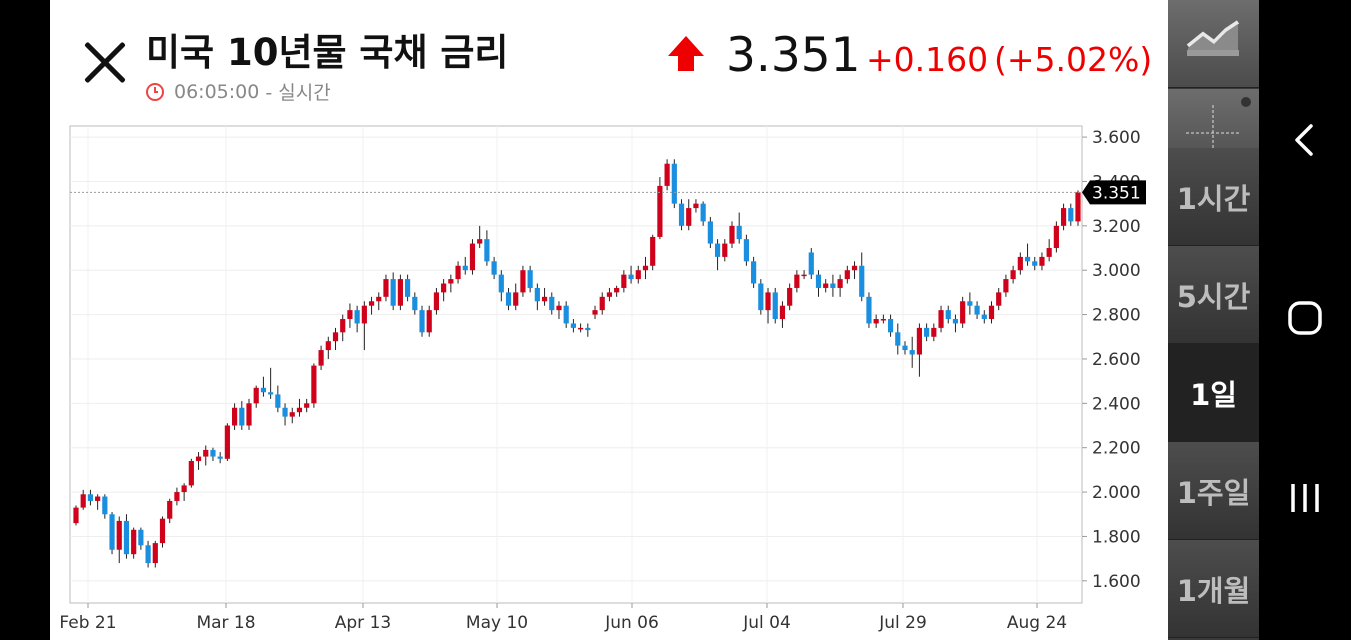 The height and width of the screenshot is (640, 1351). What do you see at coordinates (1116, 271) in the screenshot?
I see `y-tick-label: 3.000` at bounding box center [1116, 271].